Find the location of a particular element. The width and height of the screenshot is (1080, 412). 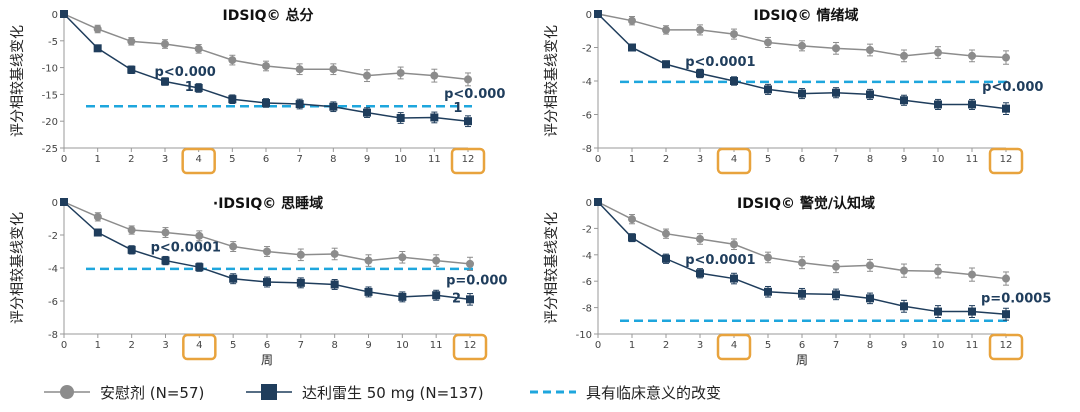

x-tick-label: 6 is located at coordinates (267, 345).